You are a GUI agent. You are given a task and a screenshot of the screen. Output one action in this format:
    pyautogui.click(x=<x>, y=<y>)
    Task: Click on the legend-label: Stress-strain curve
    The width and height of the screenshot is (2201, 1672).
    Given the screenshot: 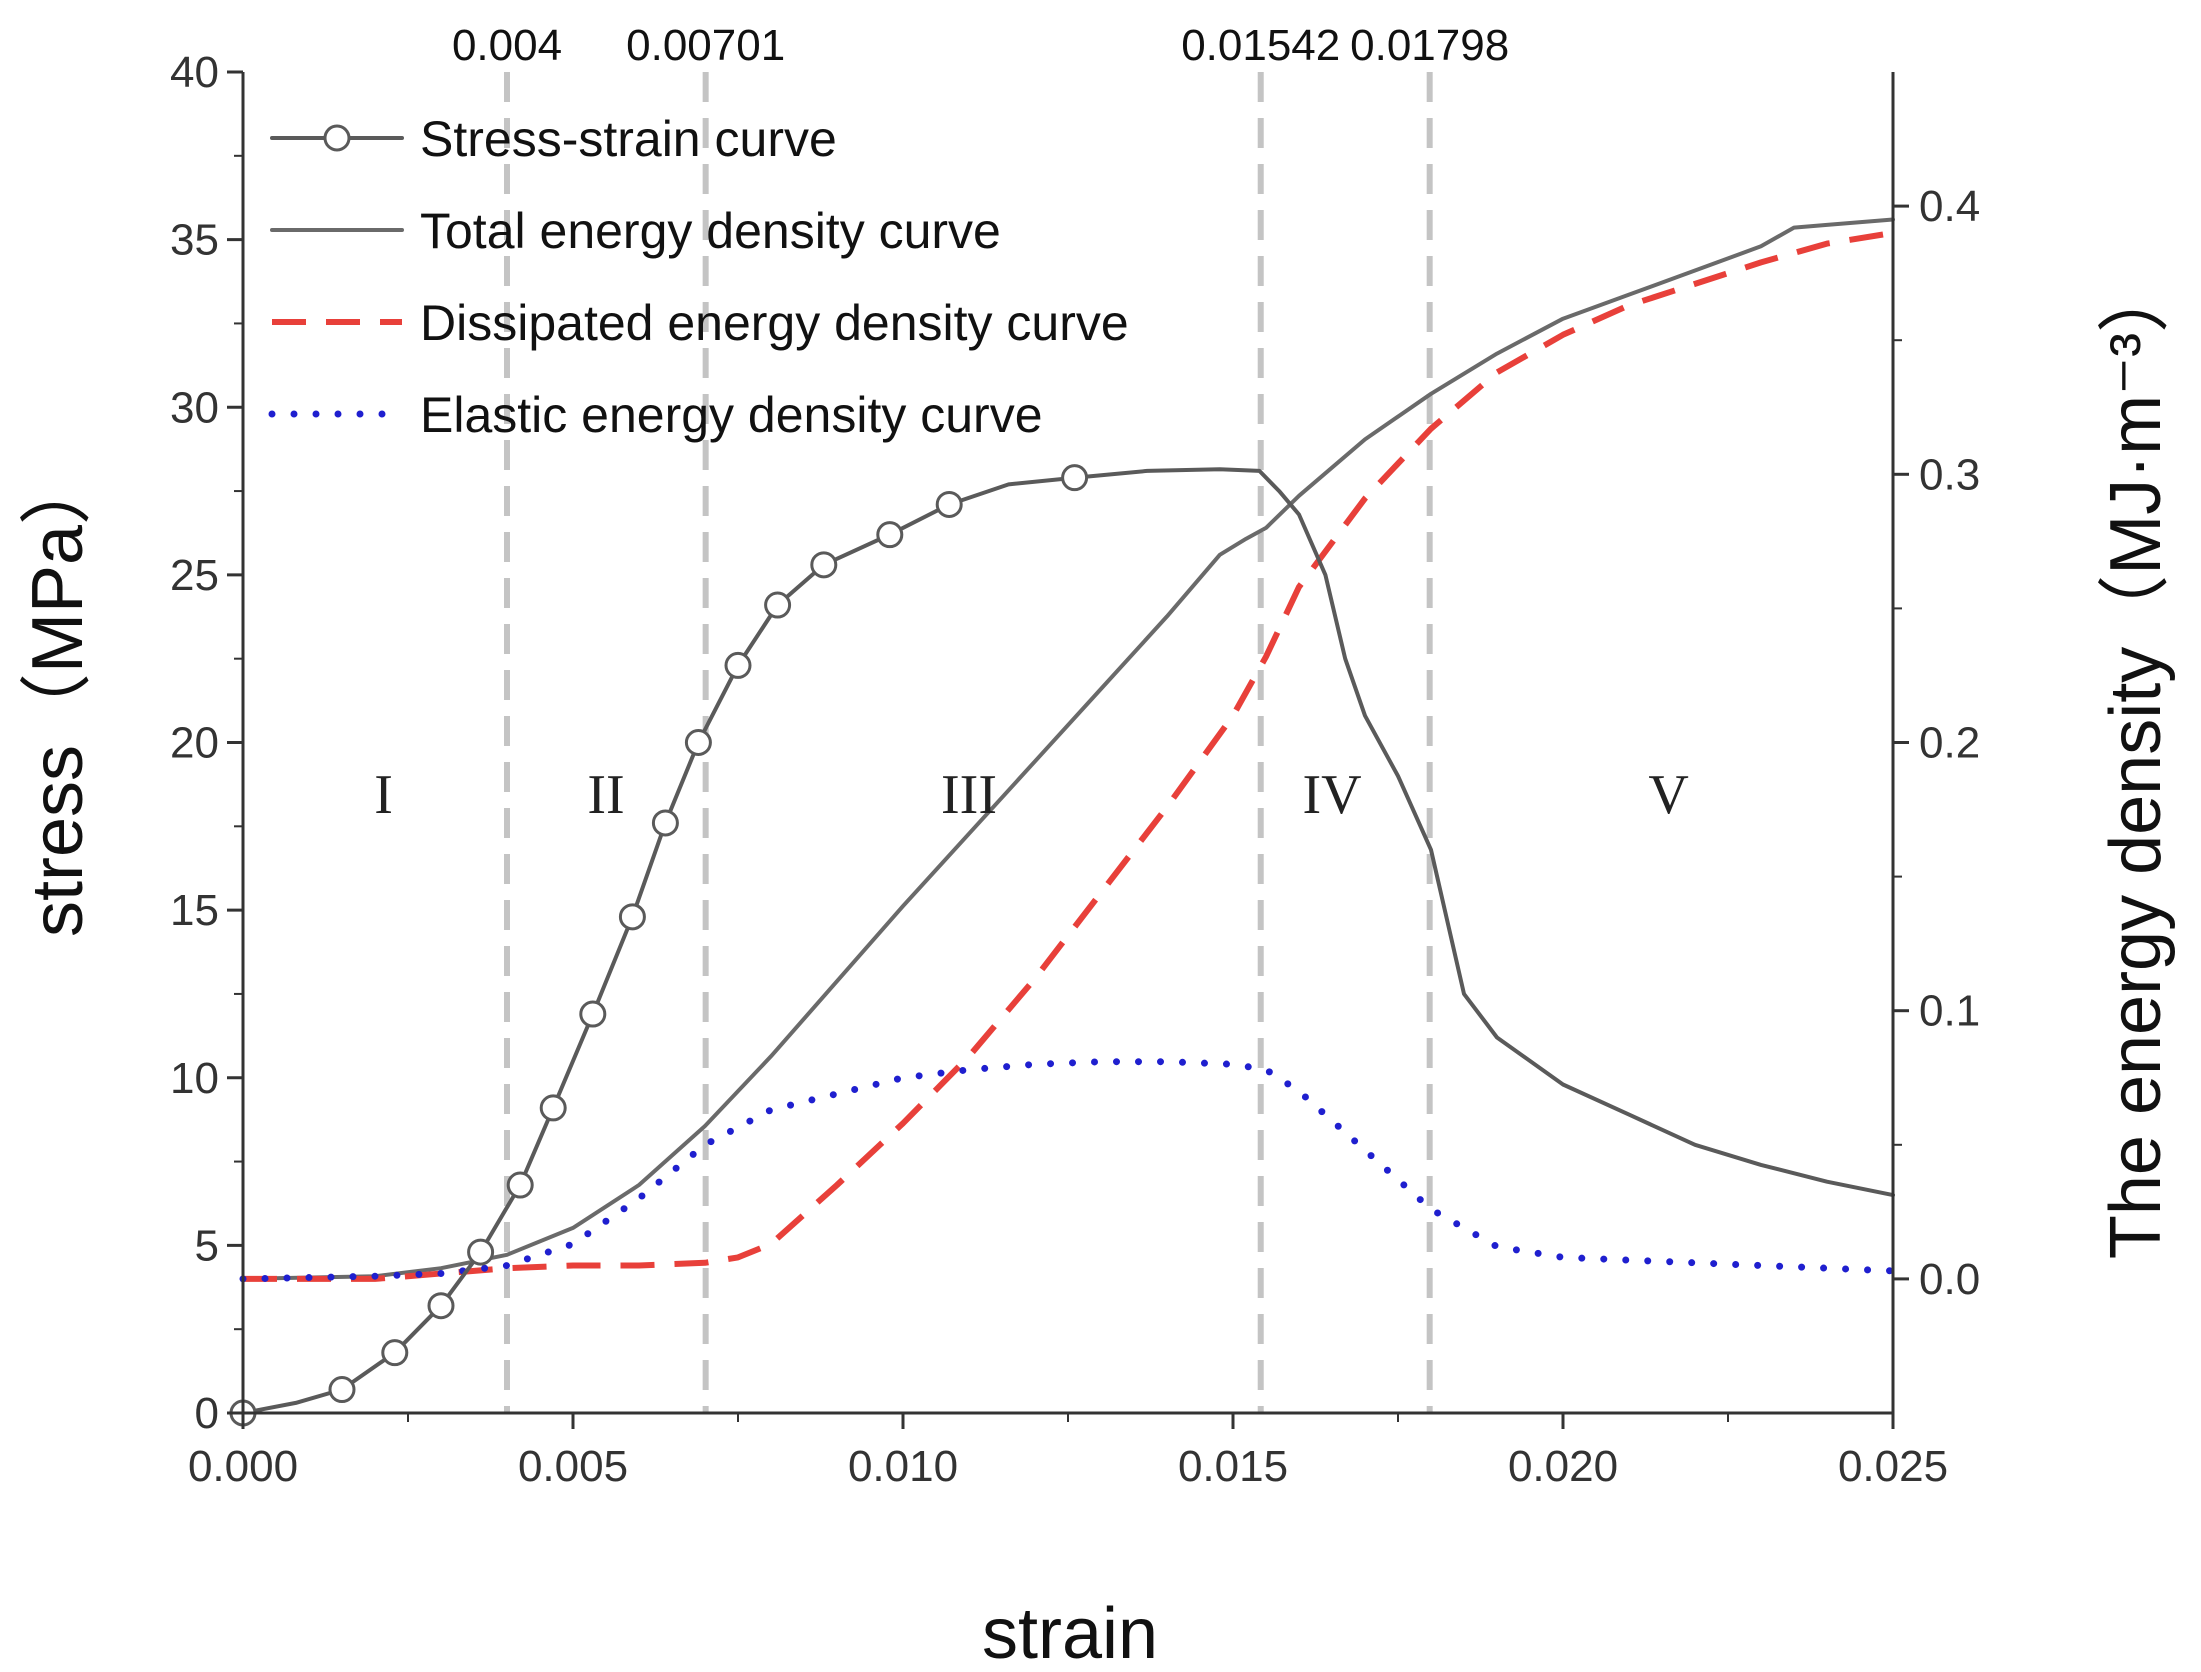 What is the action you would take?
    pyautogui.click(x=628, y=139)
    